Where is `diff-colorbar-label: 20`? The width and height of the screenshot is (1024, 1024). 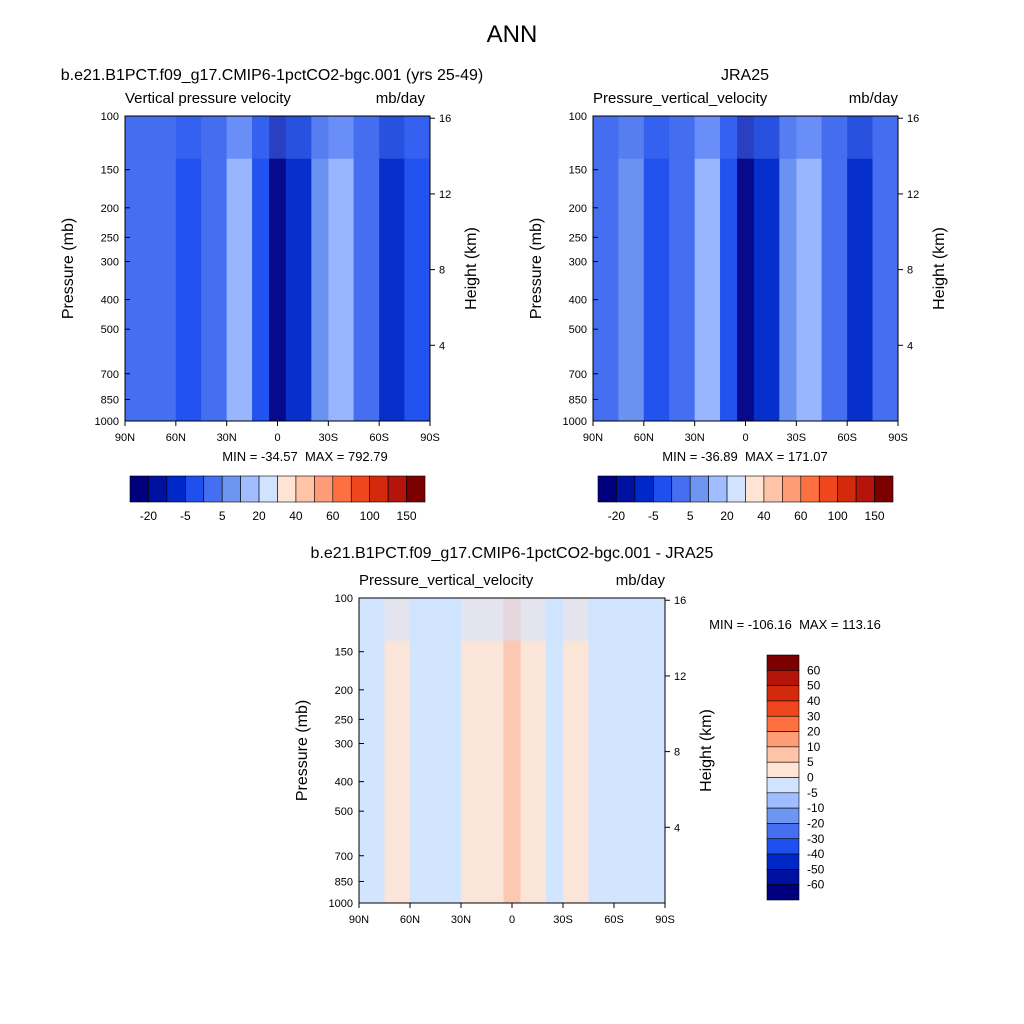 diff-colorbar-label: 20 is located at coordinates (814, 732).